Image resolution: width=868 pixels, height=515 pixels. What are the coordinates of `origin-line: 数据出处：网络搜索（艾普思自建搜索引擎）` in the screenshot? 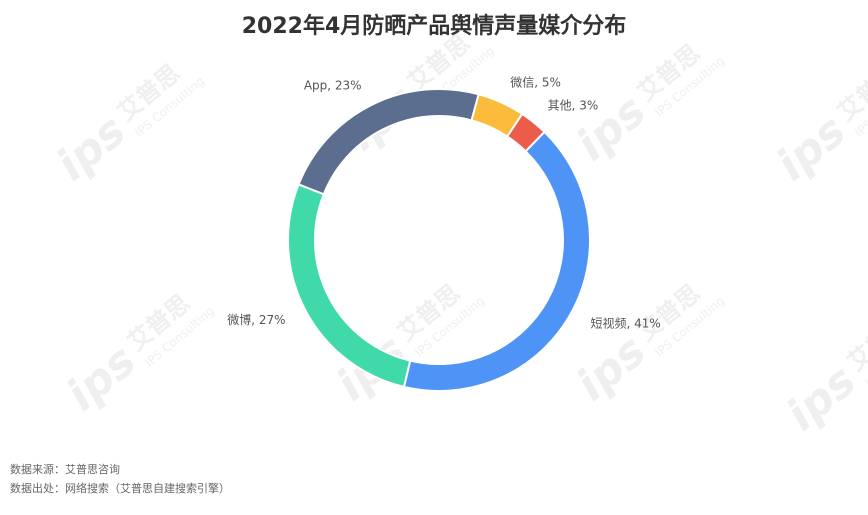 It's located at (120, 488).